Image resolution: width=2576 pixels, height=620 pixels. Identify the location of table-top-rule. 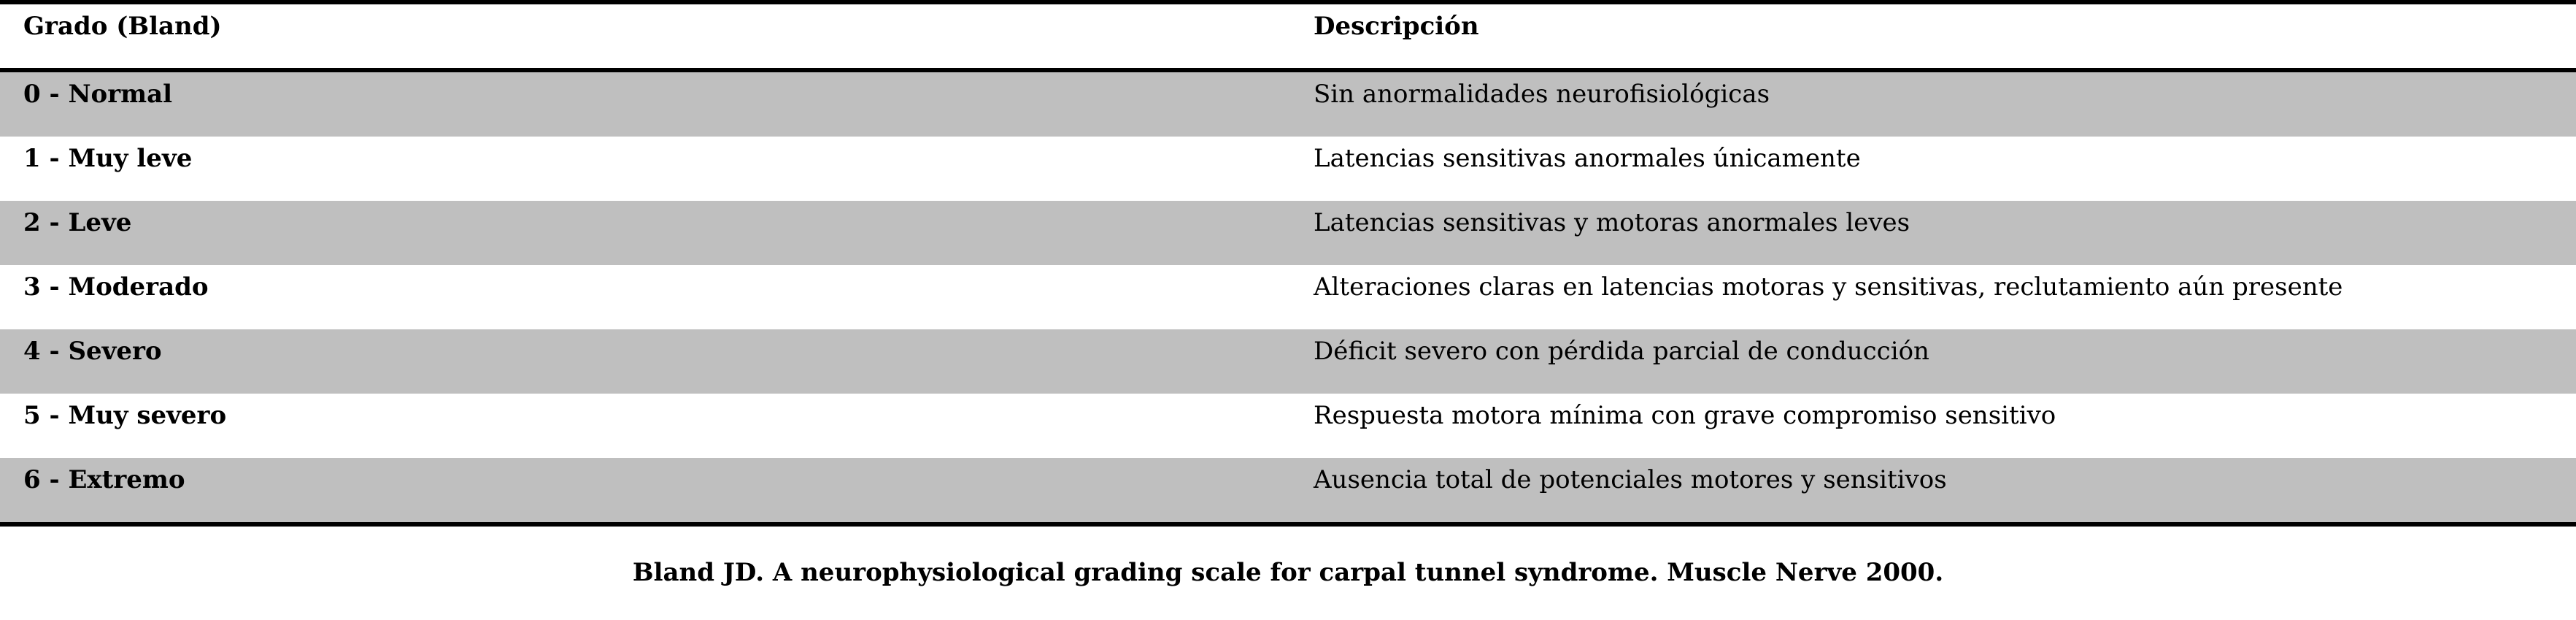
(1288, 2).